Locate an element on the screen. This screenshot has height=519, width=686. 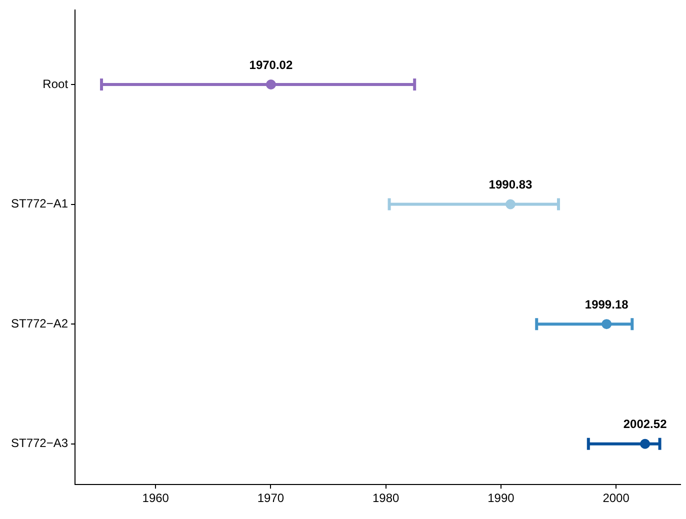
y-tick-label: ST772−A2 is located at coordinates (39, 323).